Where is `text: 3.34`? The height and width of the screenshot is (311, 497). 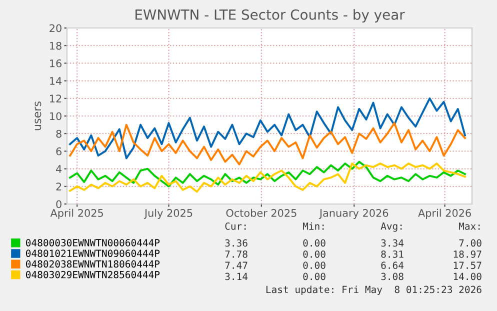 text: 3.34 is located at coordinates (392, 243).